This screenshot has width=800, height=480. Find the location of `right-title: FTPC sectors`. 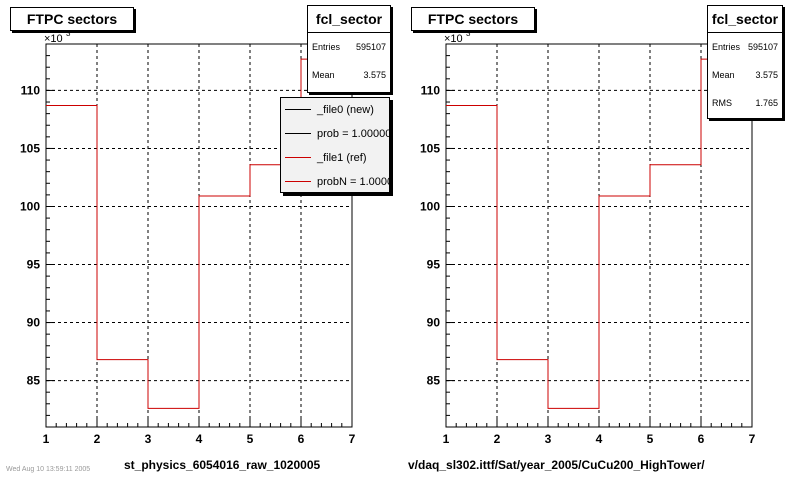

right-title: FTPC sectors is located at coordinates (473, 19).